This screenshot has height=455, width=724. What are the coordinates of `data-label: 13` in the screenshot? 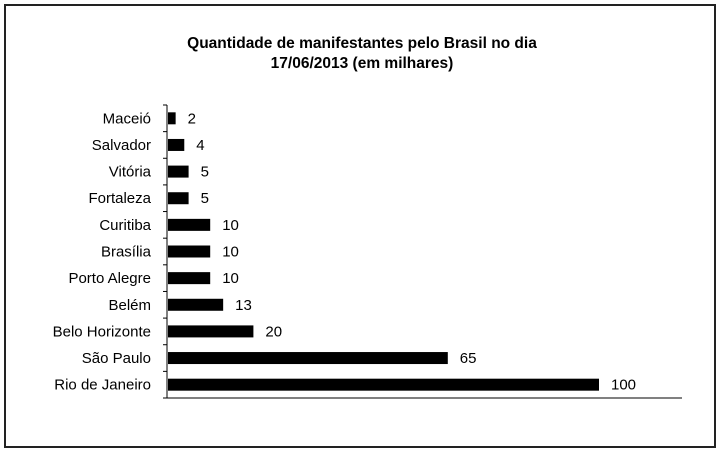 It's located at (243, 305).